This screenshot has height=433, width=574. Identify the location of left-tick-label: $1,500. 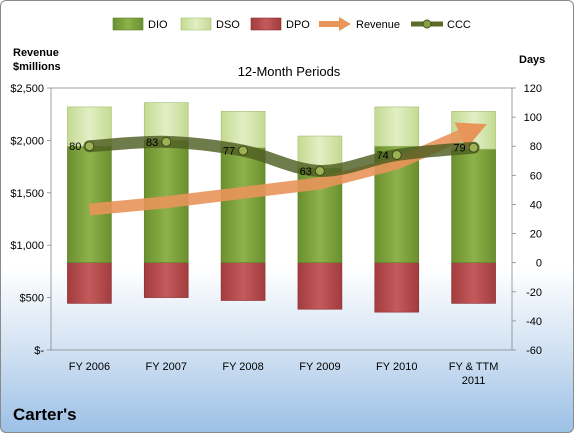
(27, 194).